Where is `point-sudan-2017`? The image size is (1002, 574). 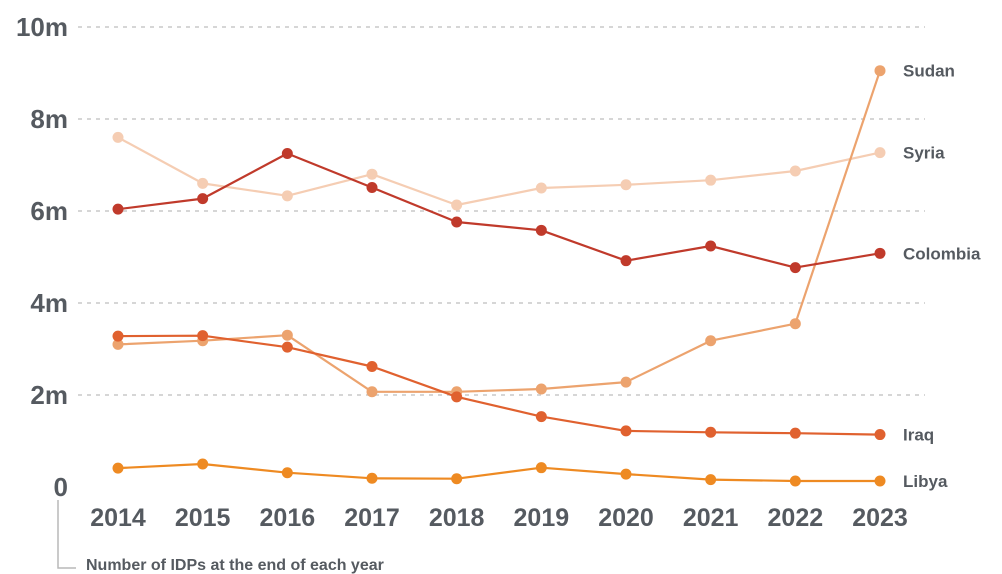 point-sudan-2017 is located at coordinates (372, 392).